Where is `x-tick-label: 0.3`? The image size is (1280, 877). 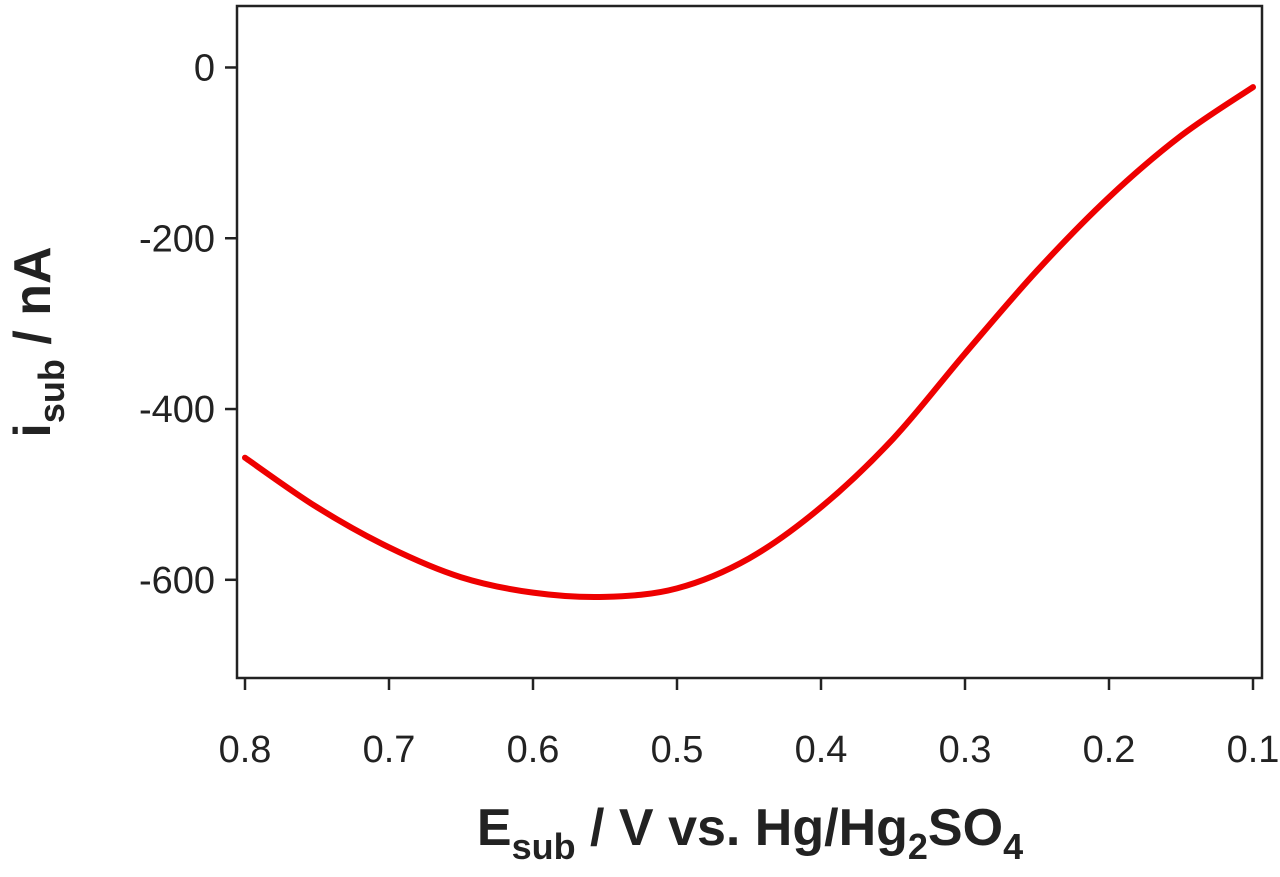
x-tick-label: 0.3 is located at coordinates (965, 750).